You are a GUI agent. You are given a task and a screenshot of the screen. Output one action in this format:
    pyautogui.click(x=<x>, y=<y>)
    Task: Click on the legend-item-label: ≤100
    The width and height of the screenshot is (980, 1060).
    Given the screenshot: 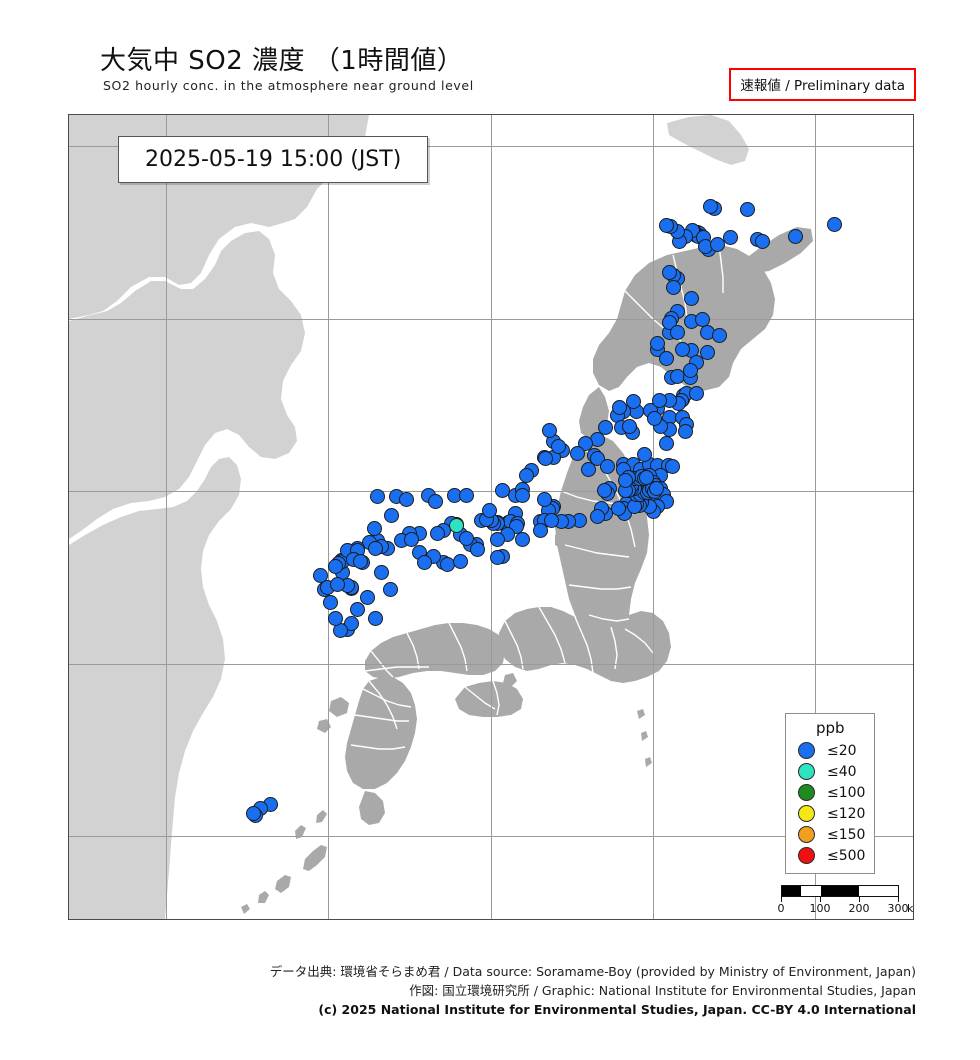 What is the action you would take?
    pyautogui.click(x=846, y=792)
    